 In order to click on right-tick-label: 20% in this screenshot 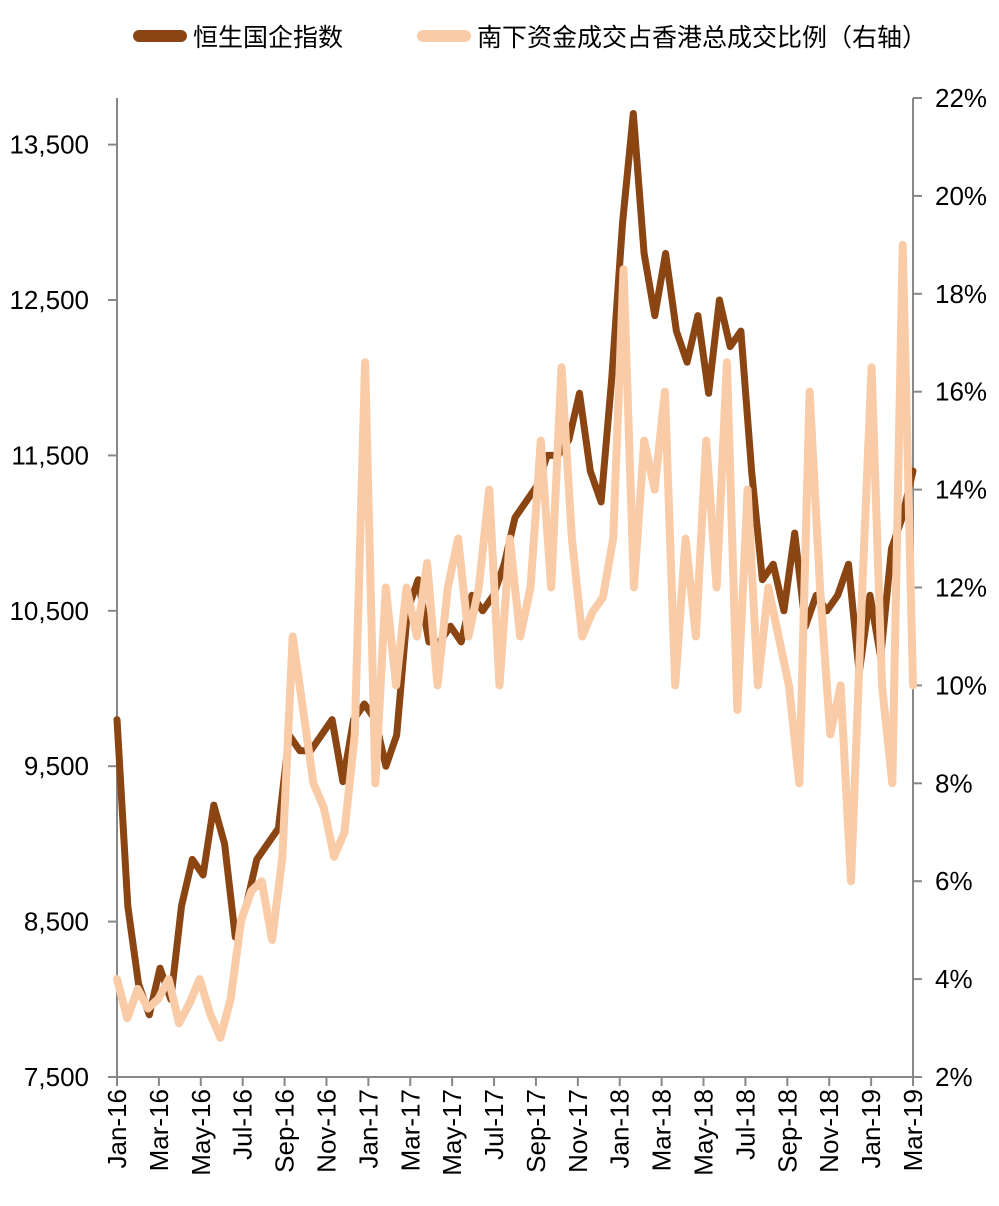, I will do `click(961, 196)`.